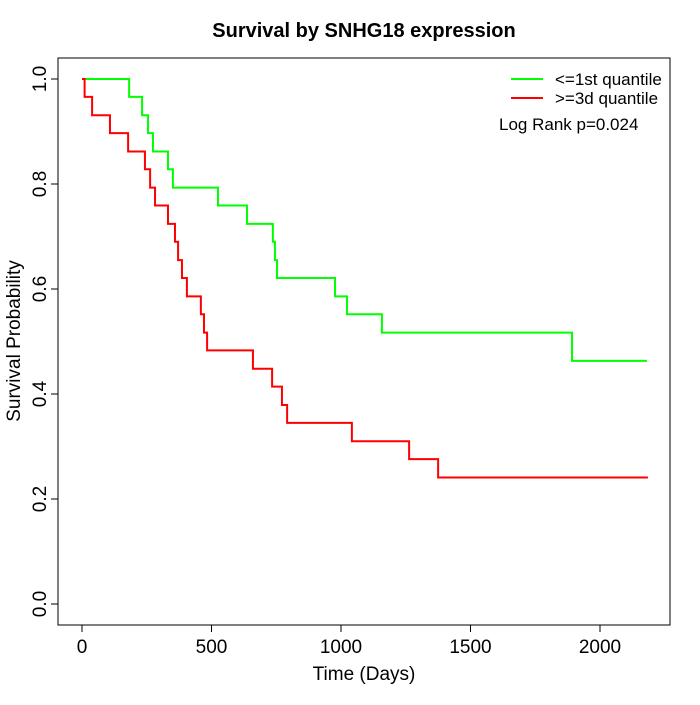 Image resolution: width=700 pixels, height=705 pixels. Describe the element at coordinates (40, 289) in the screenshot. I see `y-tick-label: 0.6` at that location.